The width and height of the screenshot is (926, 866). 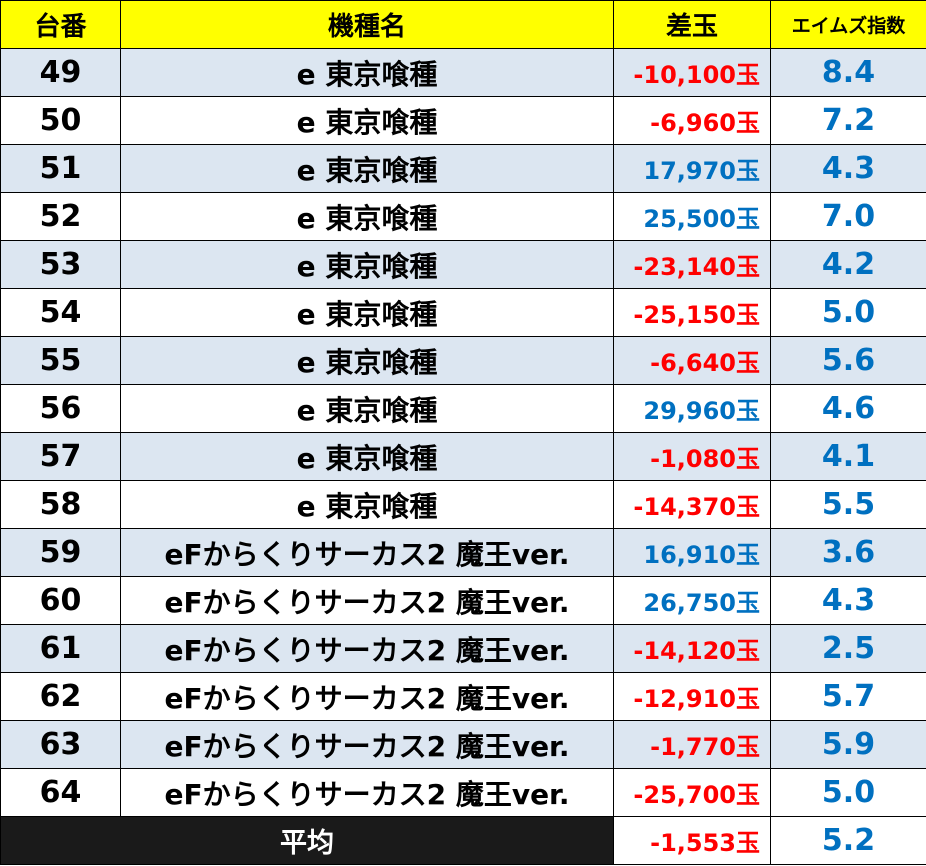 I want to click on average-aims-index: 5.2, so click(x=848, y=840).